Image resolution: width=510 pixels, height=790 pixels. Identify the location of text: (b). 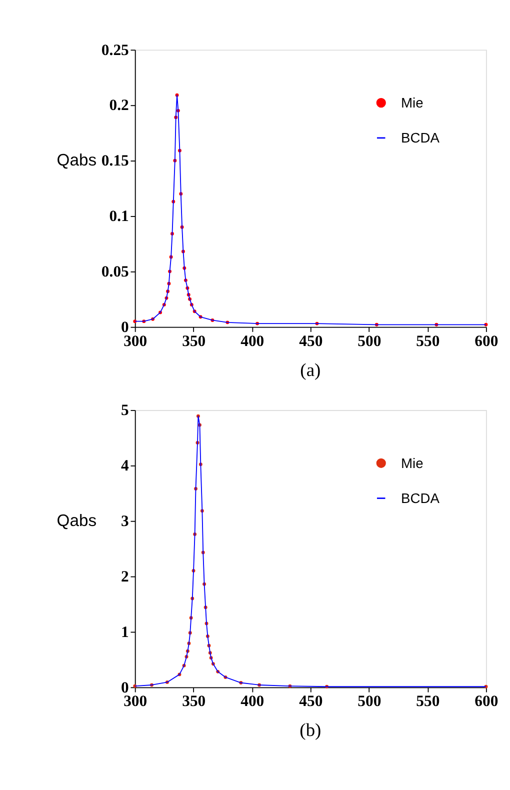
(311, 730).